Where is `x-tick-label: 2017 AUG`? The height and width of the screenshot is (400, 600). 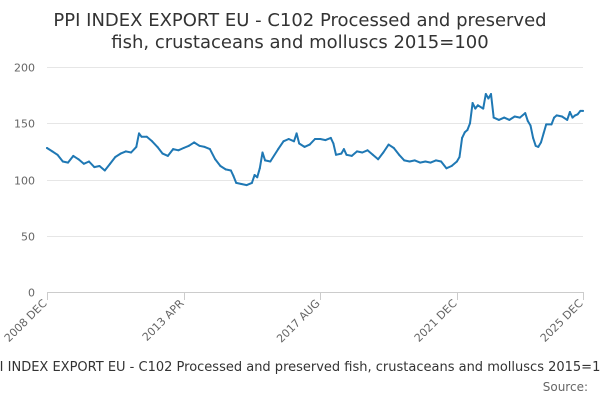 x-tick-label: 2017 AUG is located at coordinates (298, 321).